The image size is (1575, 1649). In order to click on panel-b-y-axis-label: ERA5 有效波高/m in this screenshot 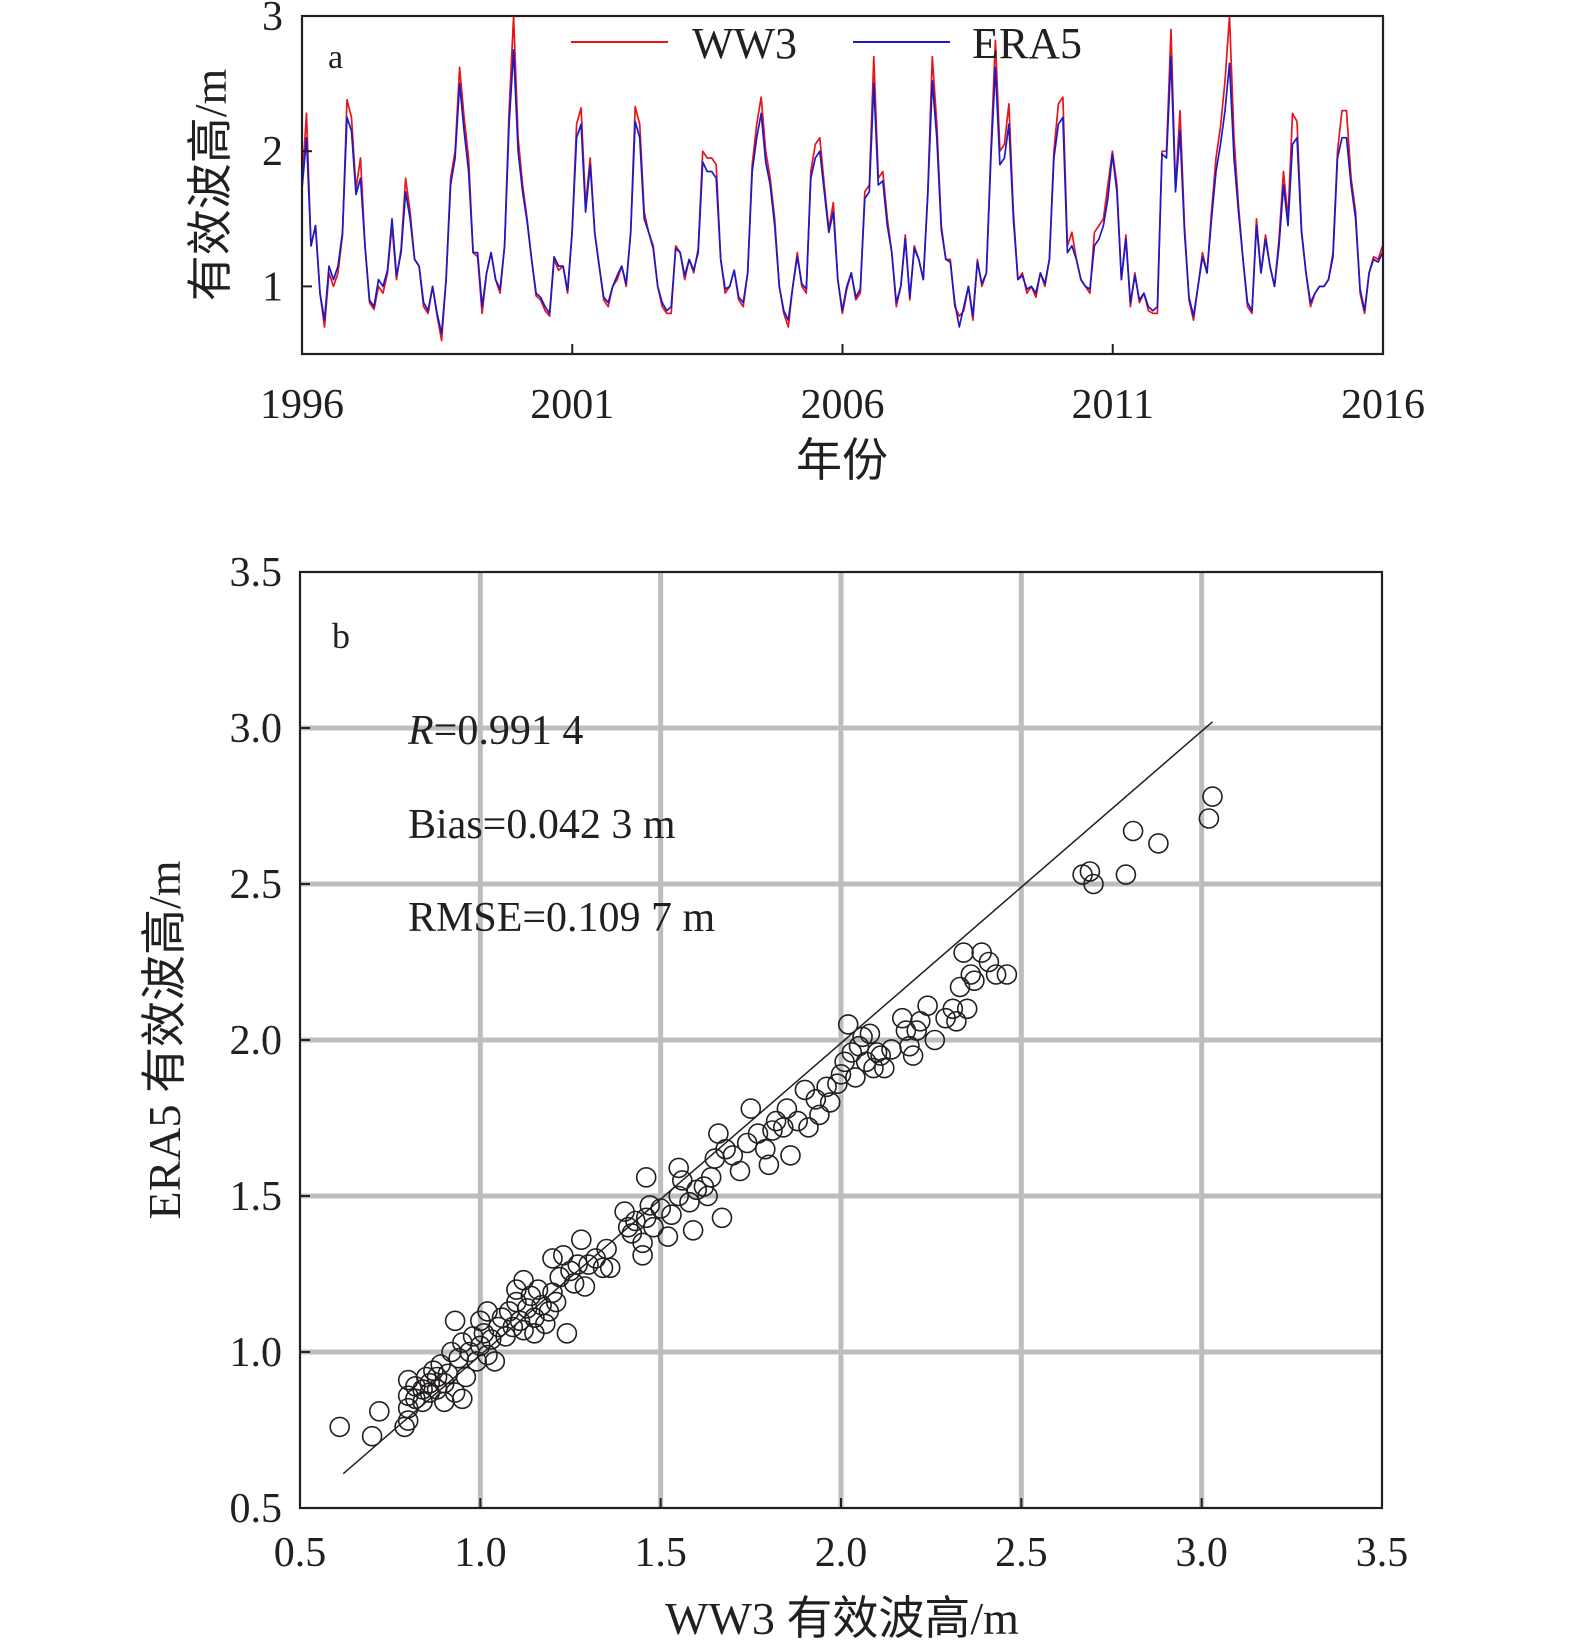, I will do `click(164, 1039)`.